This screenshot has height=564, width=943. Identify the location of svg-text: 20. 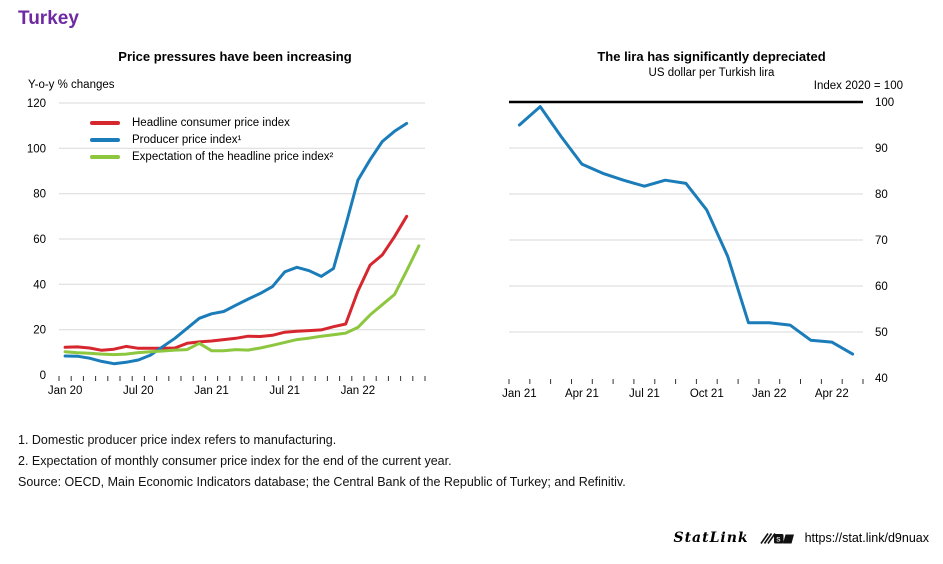
(39, 331).